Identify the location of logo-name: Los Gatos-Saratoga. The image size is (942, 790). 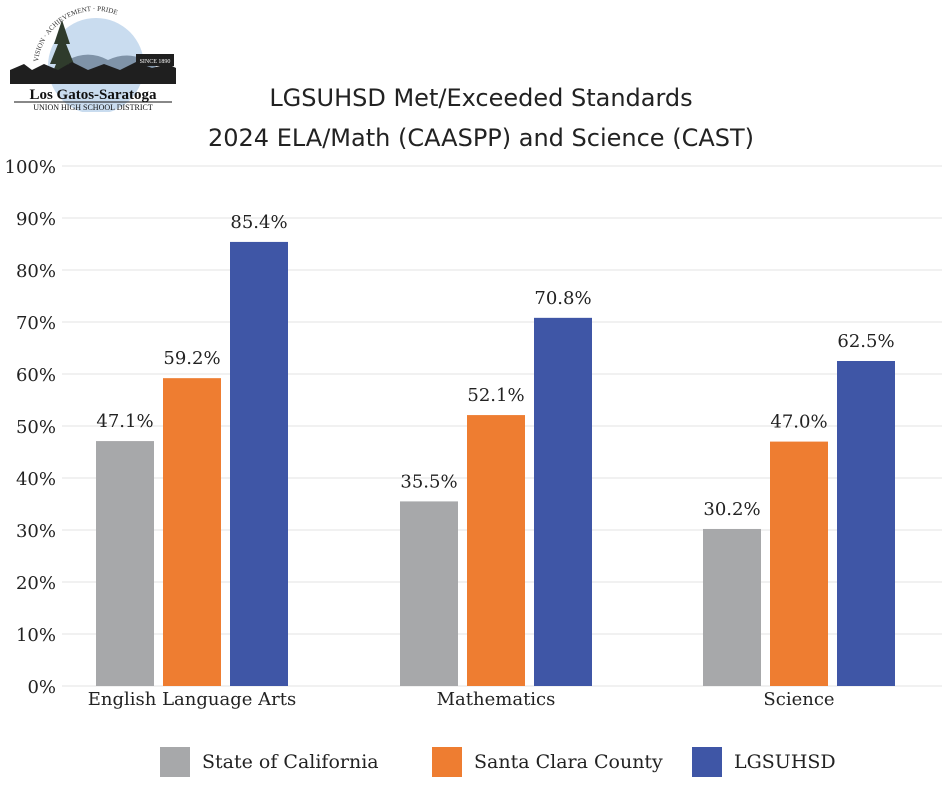
(93, 95).